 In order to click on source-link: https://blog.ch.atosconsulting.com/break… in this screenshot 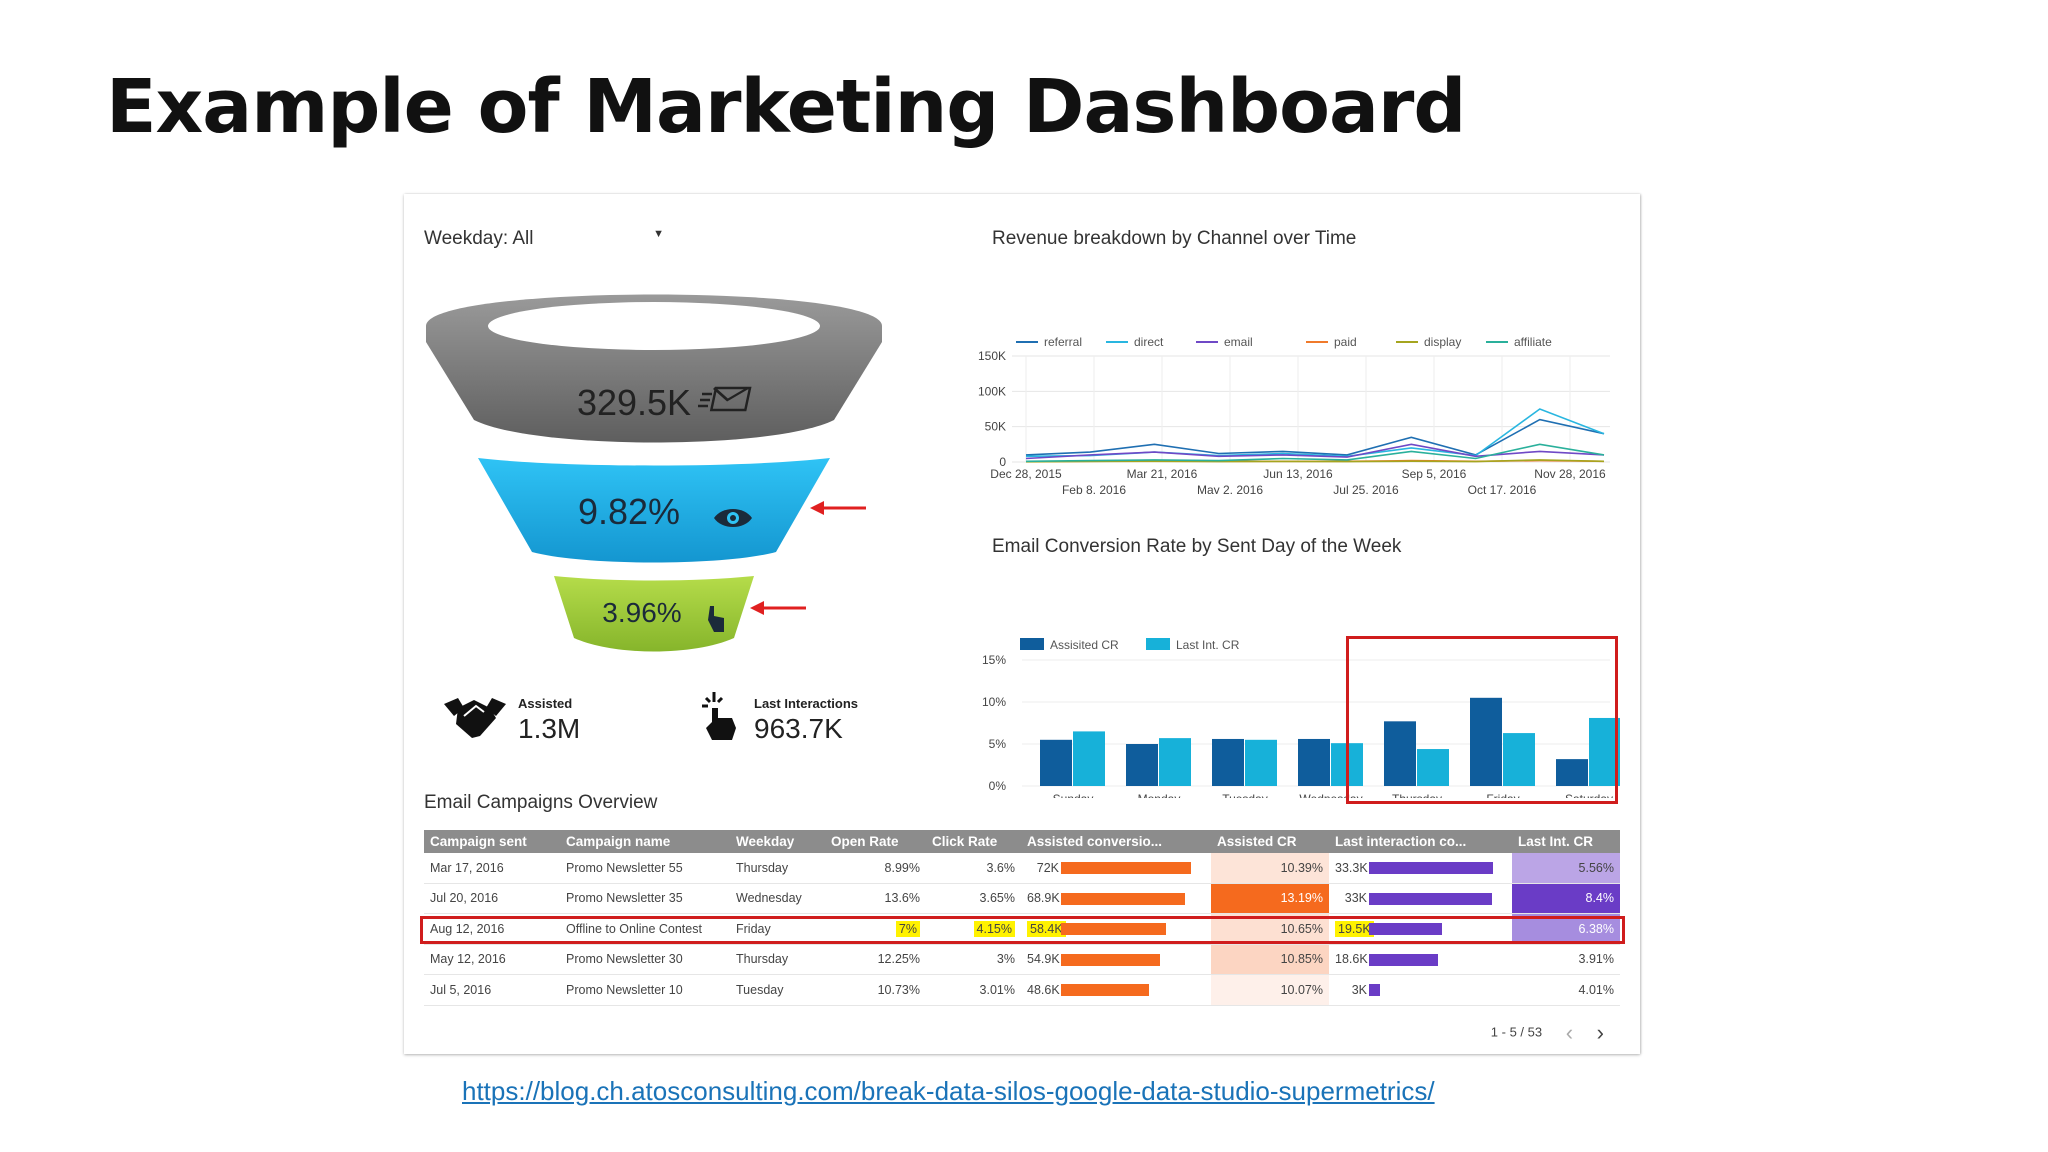, I will do `click(948, 1091)`.